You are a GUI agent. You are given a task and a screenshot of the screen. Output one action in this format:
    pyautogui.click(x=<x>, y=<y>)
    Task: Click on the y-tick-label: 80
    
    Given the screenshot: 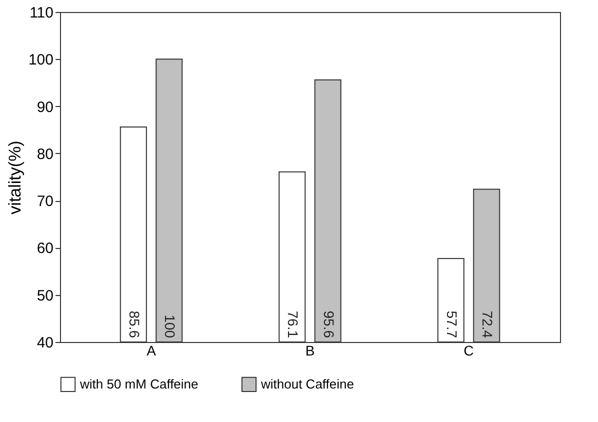 What is the action you would take?
    pyautogui.click(x=45, y=154)
    